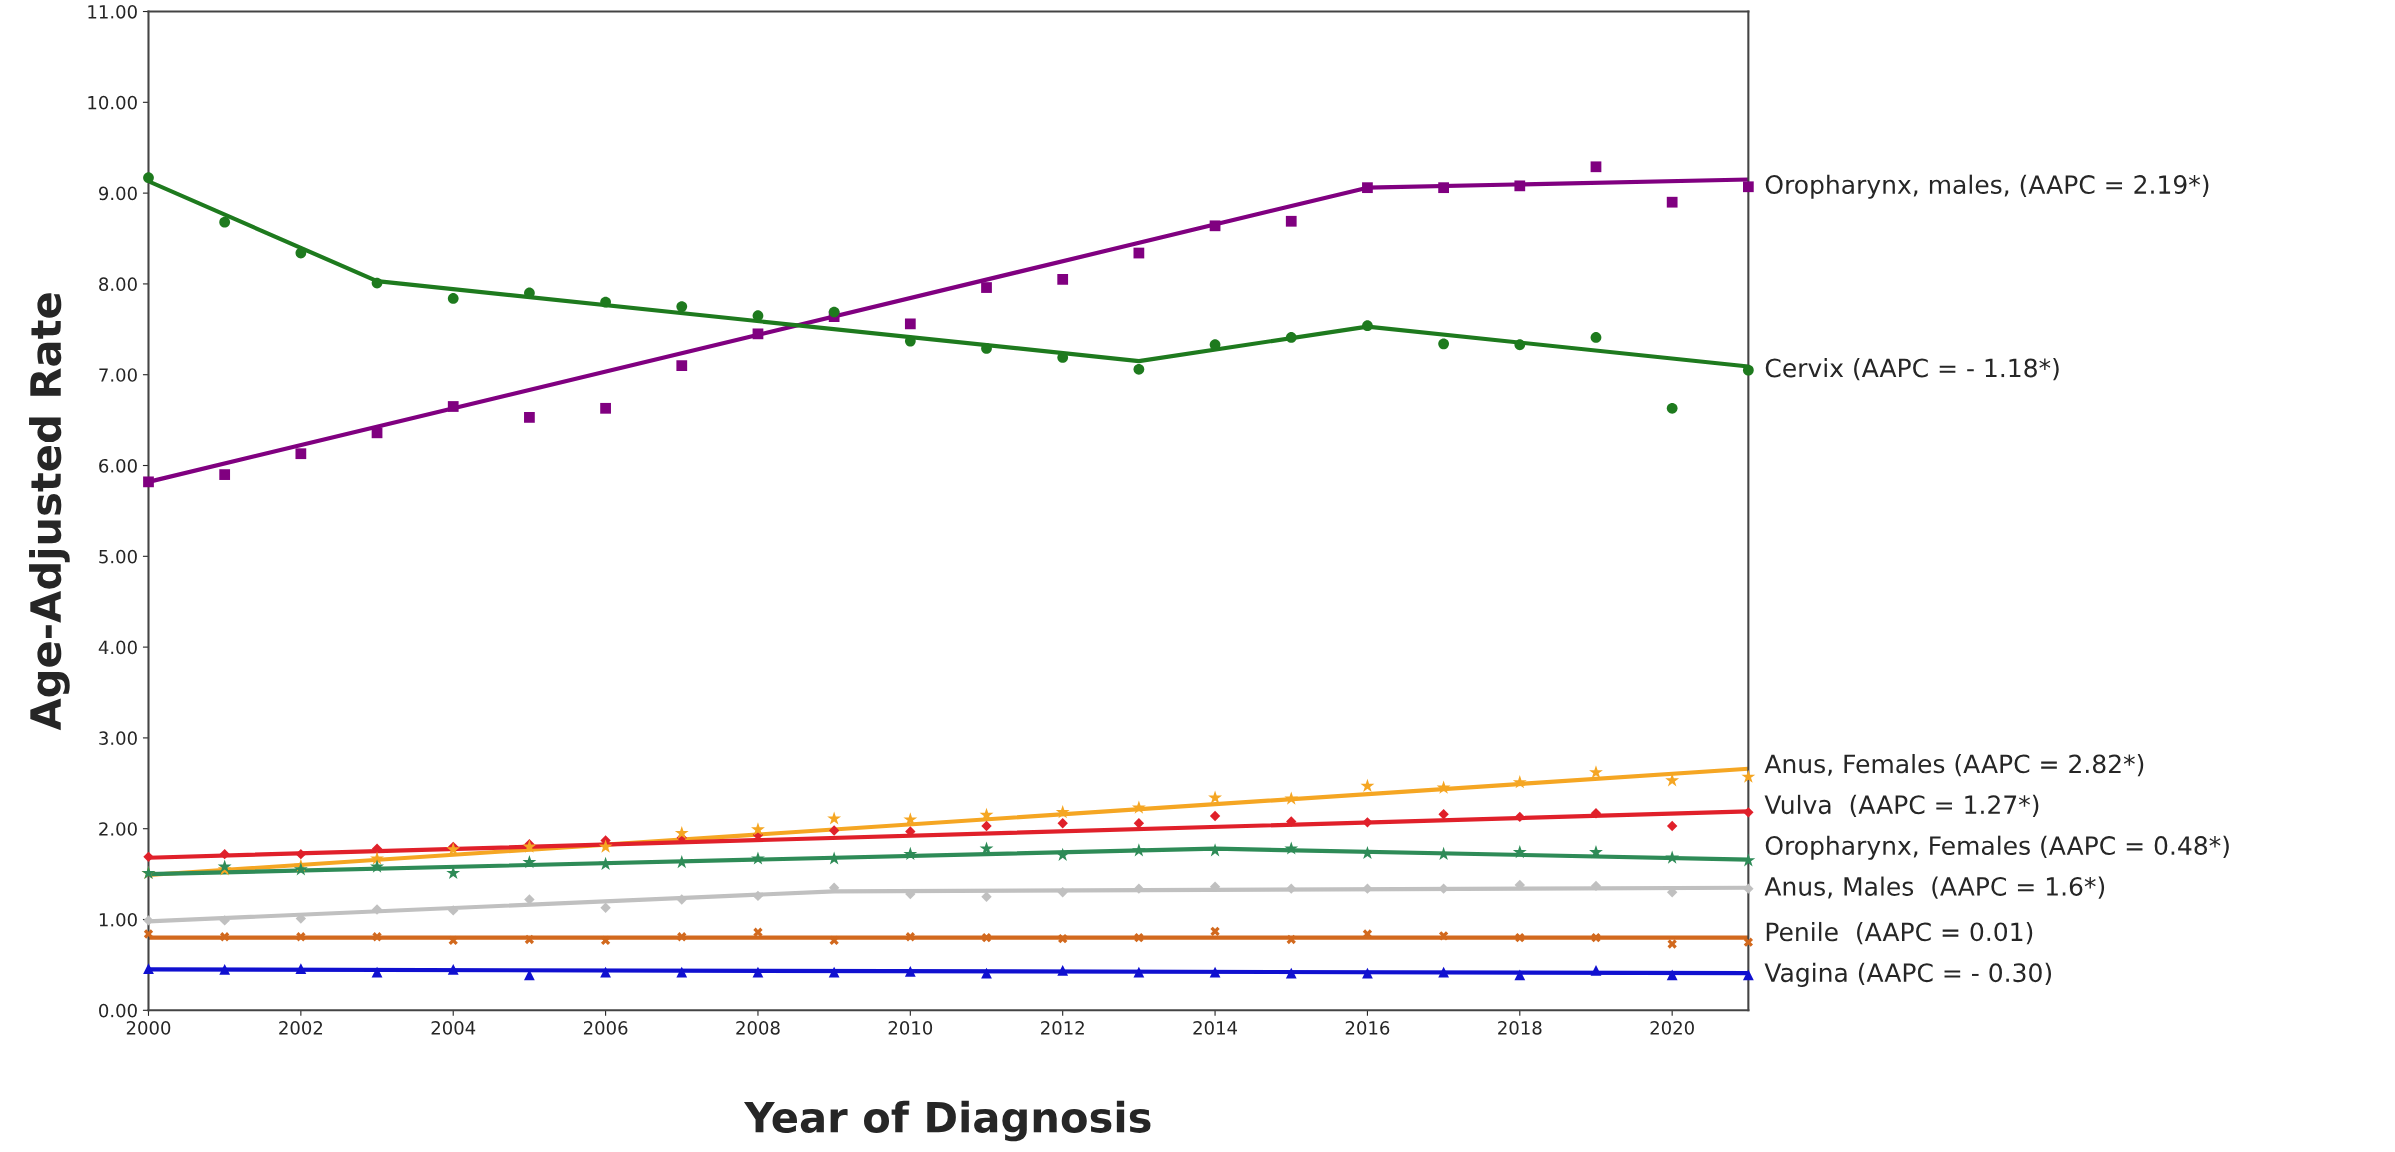  Describe the element at coordinates (1215, 1028) in the screenshot. I see `x-tick-label: 2014` at that location.